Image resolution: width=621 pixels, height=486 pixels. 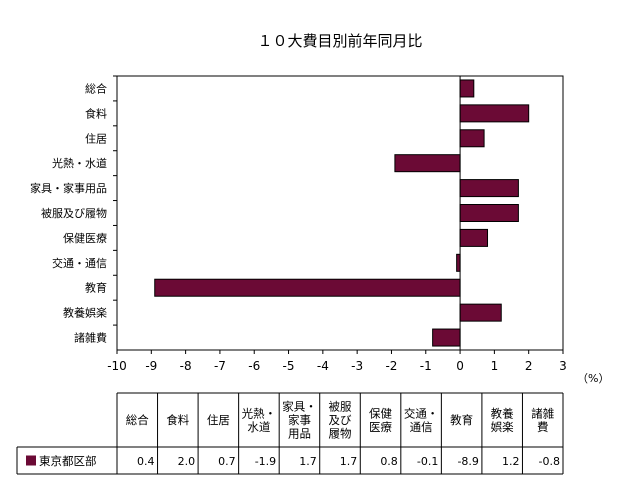 What do you see at coordinates (96, 138) in the screenshot?
I see `category-label: 住居` at bounding box center [96, 138].